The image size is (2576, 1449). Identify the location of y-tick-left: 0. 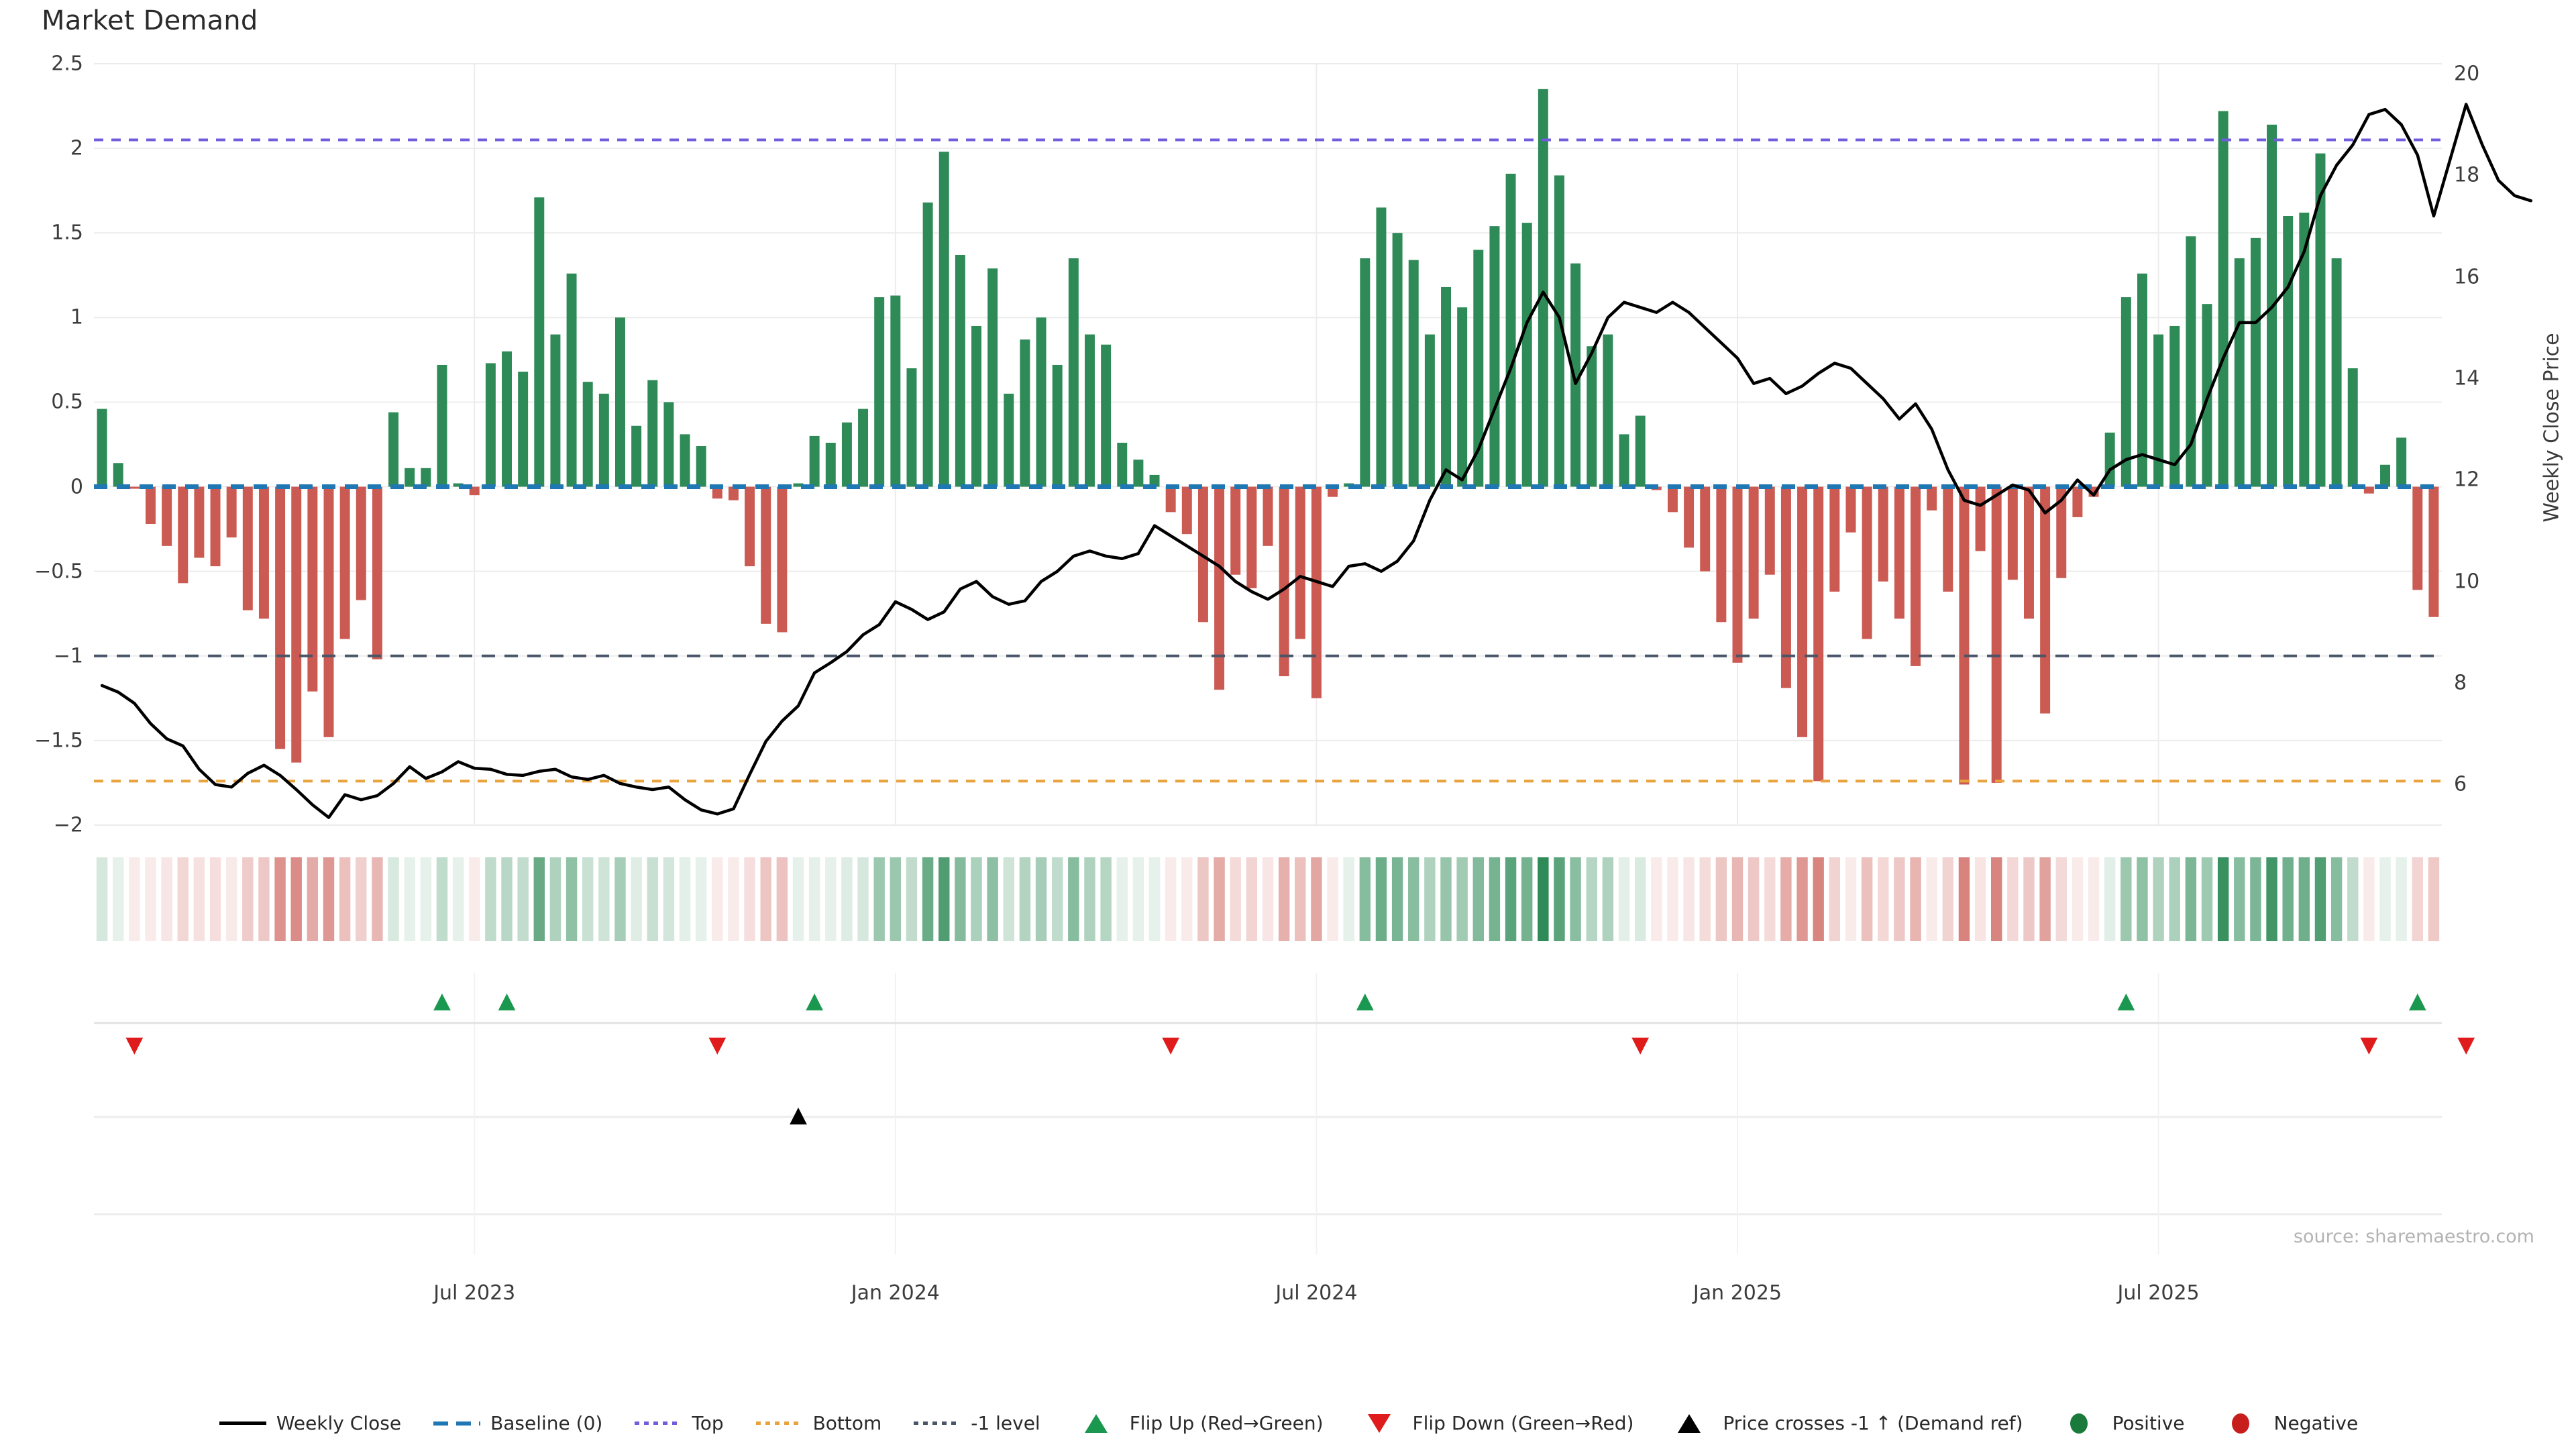
(76, 487).